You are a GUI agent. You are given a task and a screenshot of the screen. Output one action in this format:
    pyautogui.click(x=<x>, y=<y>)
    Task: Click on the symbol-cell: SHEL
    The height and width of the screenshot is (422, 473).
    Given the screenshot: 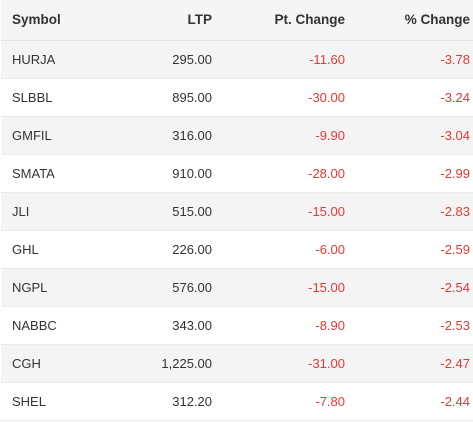 What is the action you would take?
    pyautogui.click(x=29, y=401)
    